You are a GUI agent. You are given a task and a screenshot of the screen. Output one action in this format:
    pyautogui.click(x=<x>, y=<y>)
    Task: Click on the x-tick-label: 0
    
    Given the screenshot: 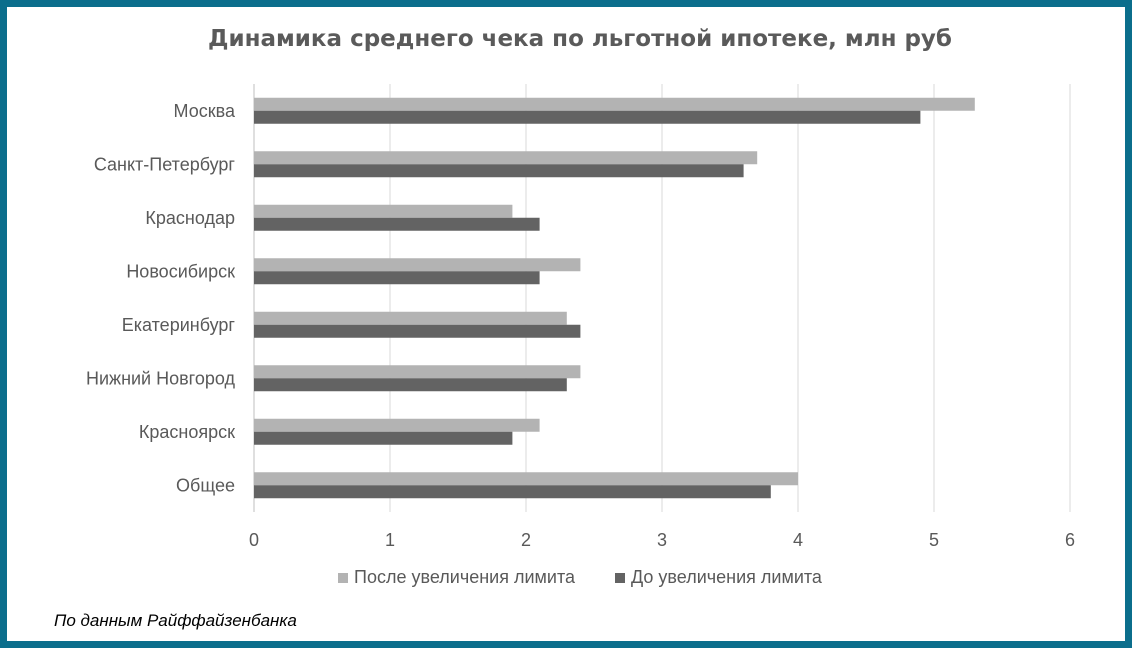 What is the action you would take?
    pyautogui.click(x=254, y=540)
    